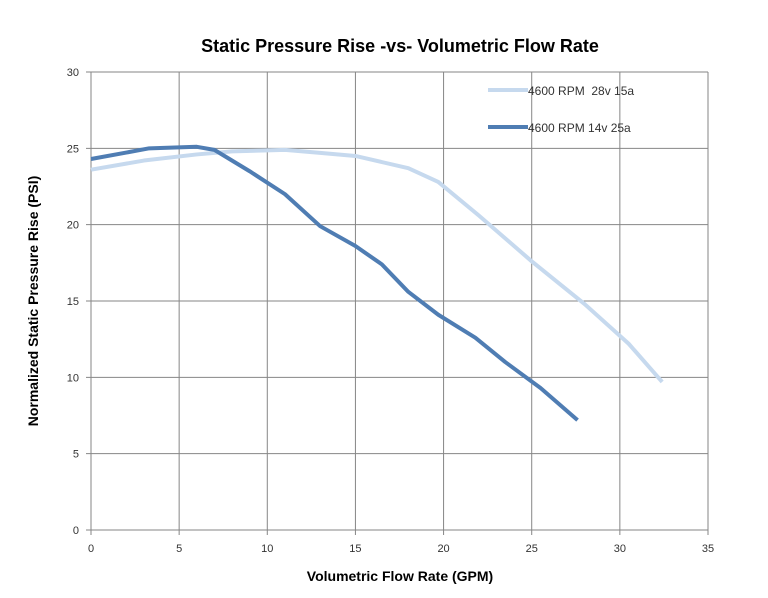 This screenshot has height=598, width=768. I want to click on x-tick-label: 35, so click(708, 549).